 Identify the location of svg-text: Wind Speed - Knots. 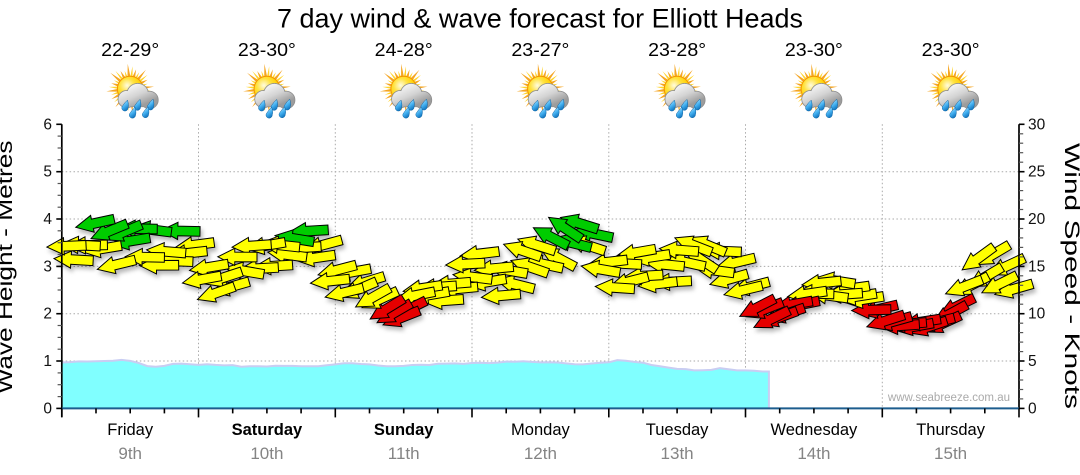
(1070, 276).